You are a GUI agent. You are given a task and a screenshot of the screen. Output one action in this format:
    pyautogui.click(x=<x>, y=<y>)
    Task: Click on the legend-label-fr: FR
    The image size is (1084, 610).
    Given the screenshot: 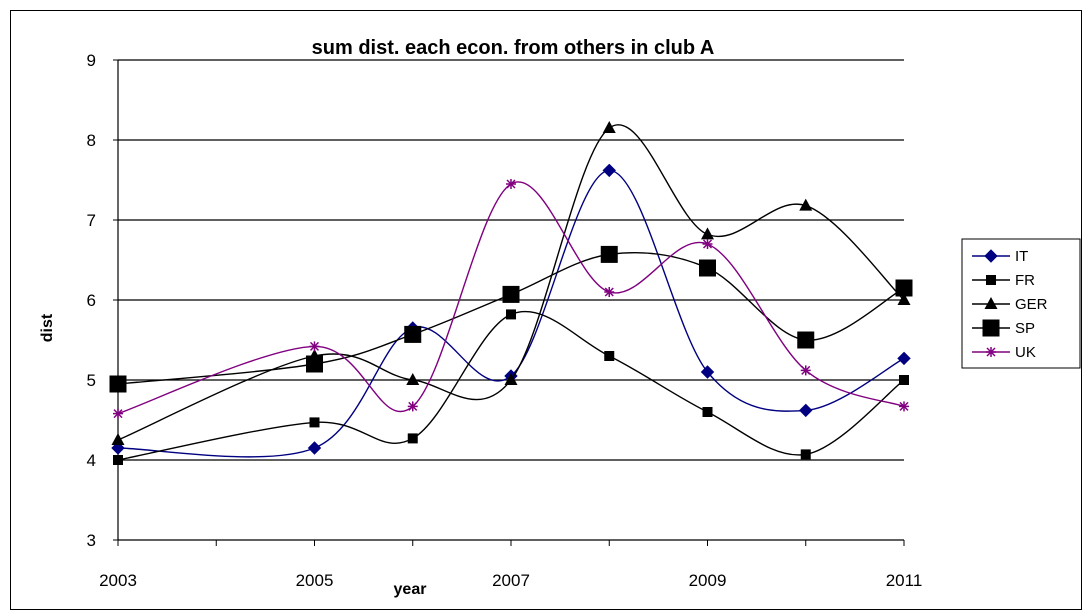 What is the action you would take?
    pyautogui.click(x=1025, y=280)
    